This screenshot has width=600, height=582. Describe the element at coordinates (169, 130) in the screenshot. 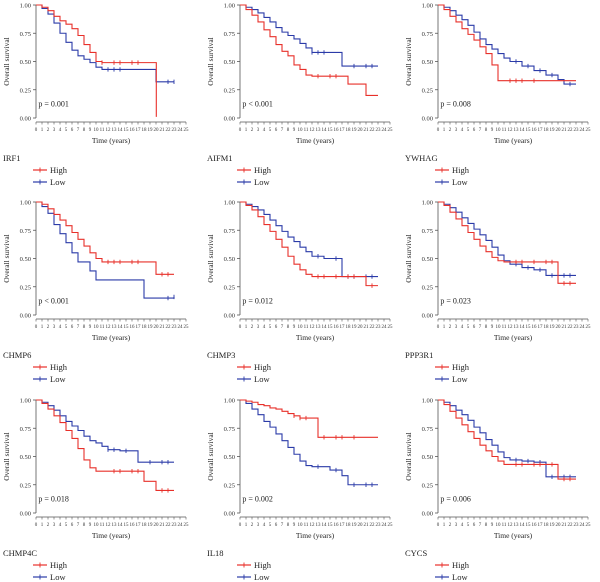

I see `x-tick-label: 22` at that location.